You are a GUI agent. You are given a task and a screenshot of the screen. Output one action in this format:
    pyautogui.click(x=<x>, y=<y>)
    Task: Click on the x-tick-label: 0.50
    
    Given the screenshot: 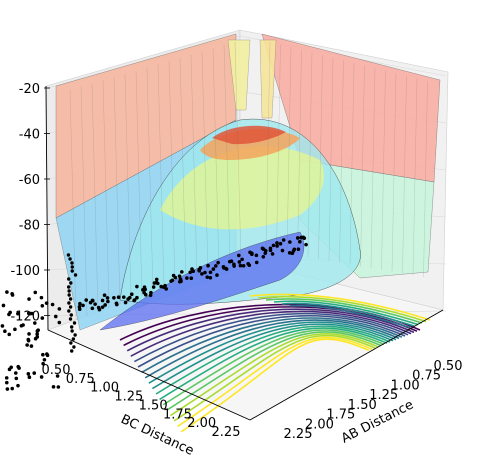 What is the action you would take?
    pyautogui.click(x=448, y=366)
    